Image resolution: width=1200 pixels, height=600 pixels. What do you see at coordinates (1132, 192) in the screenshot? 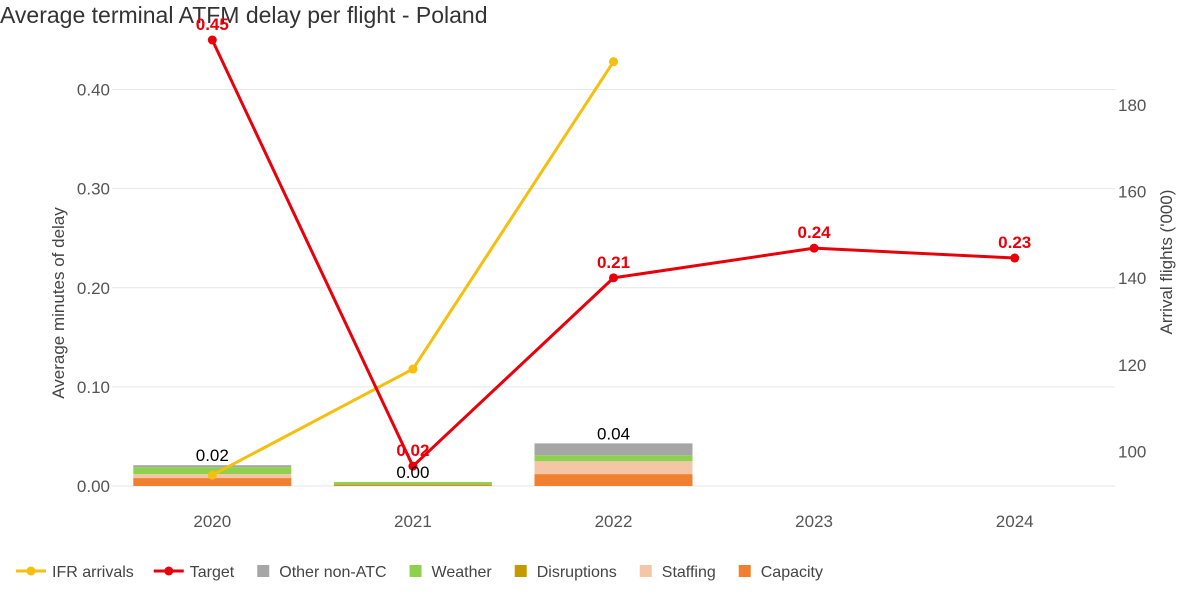
I see `y-right-tick-label: 160` at bounding box center [1132, 192].